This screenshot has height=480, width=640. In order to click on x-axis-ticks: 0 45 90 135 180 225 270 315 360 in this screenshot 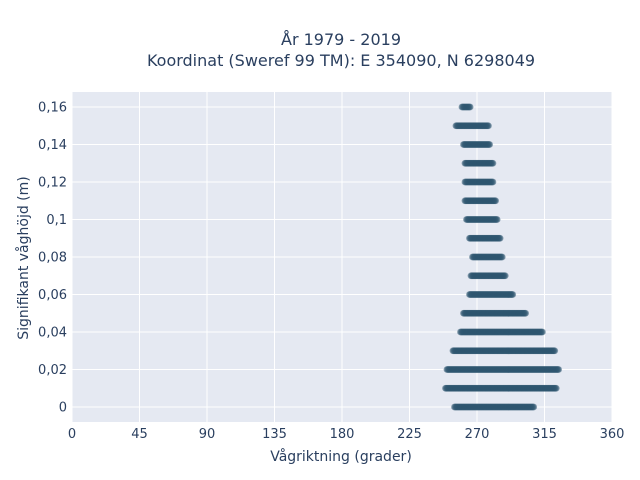, I will do `click(346, 434)`.